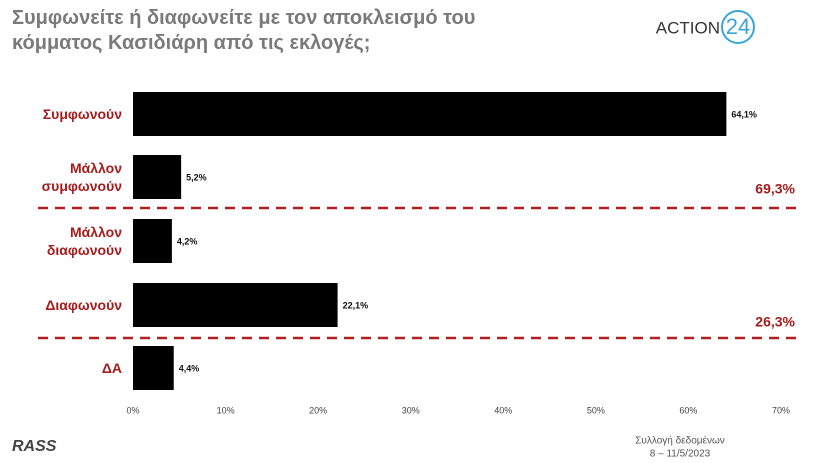  I want to click on logo-number: 24, so click(738, 26).